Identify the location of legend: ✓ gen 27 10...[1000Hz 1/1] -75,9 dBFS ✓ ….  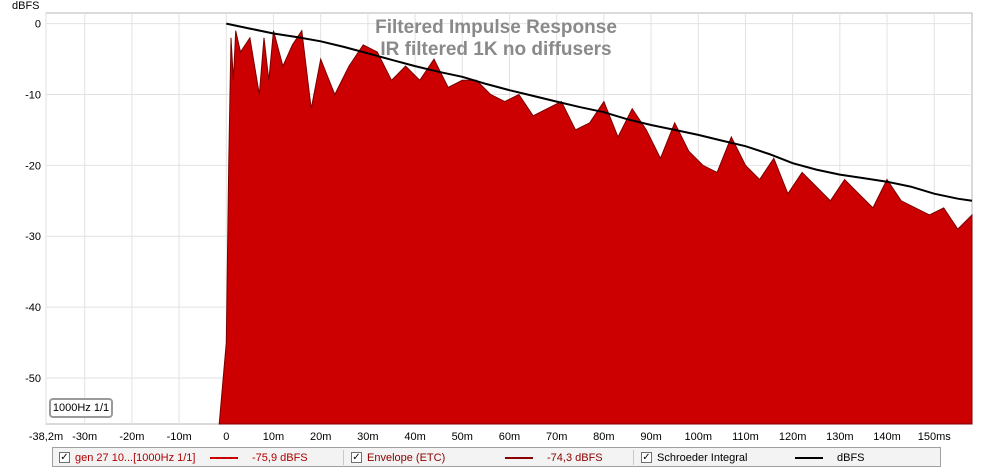
(496, 457).